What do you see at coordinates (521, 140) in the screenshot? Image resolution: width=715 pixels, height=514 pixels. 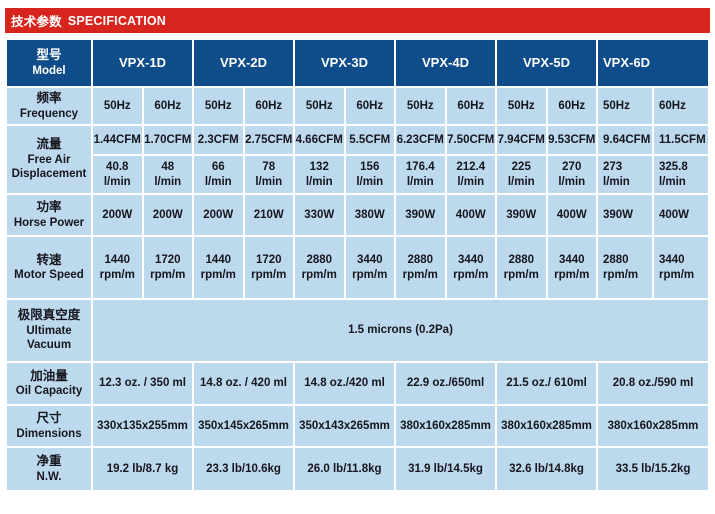 I see `cfm-value-cell: 7.94CFM` at bounding box center [521, 140].